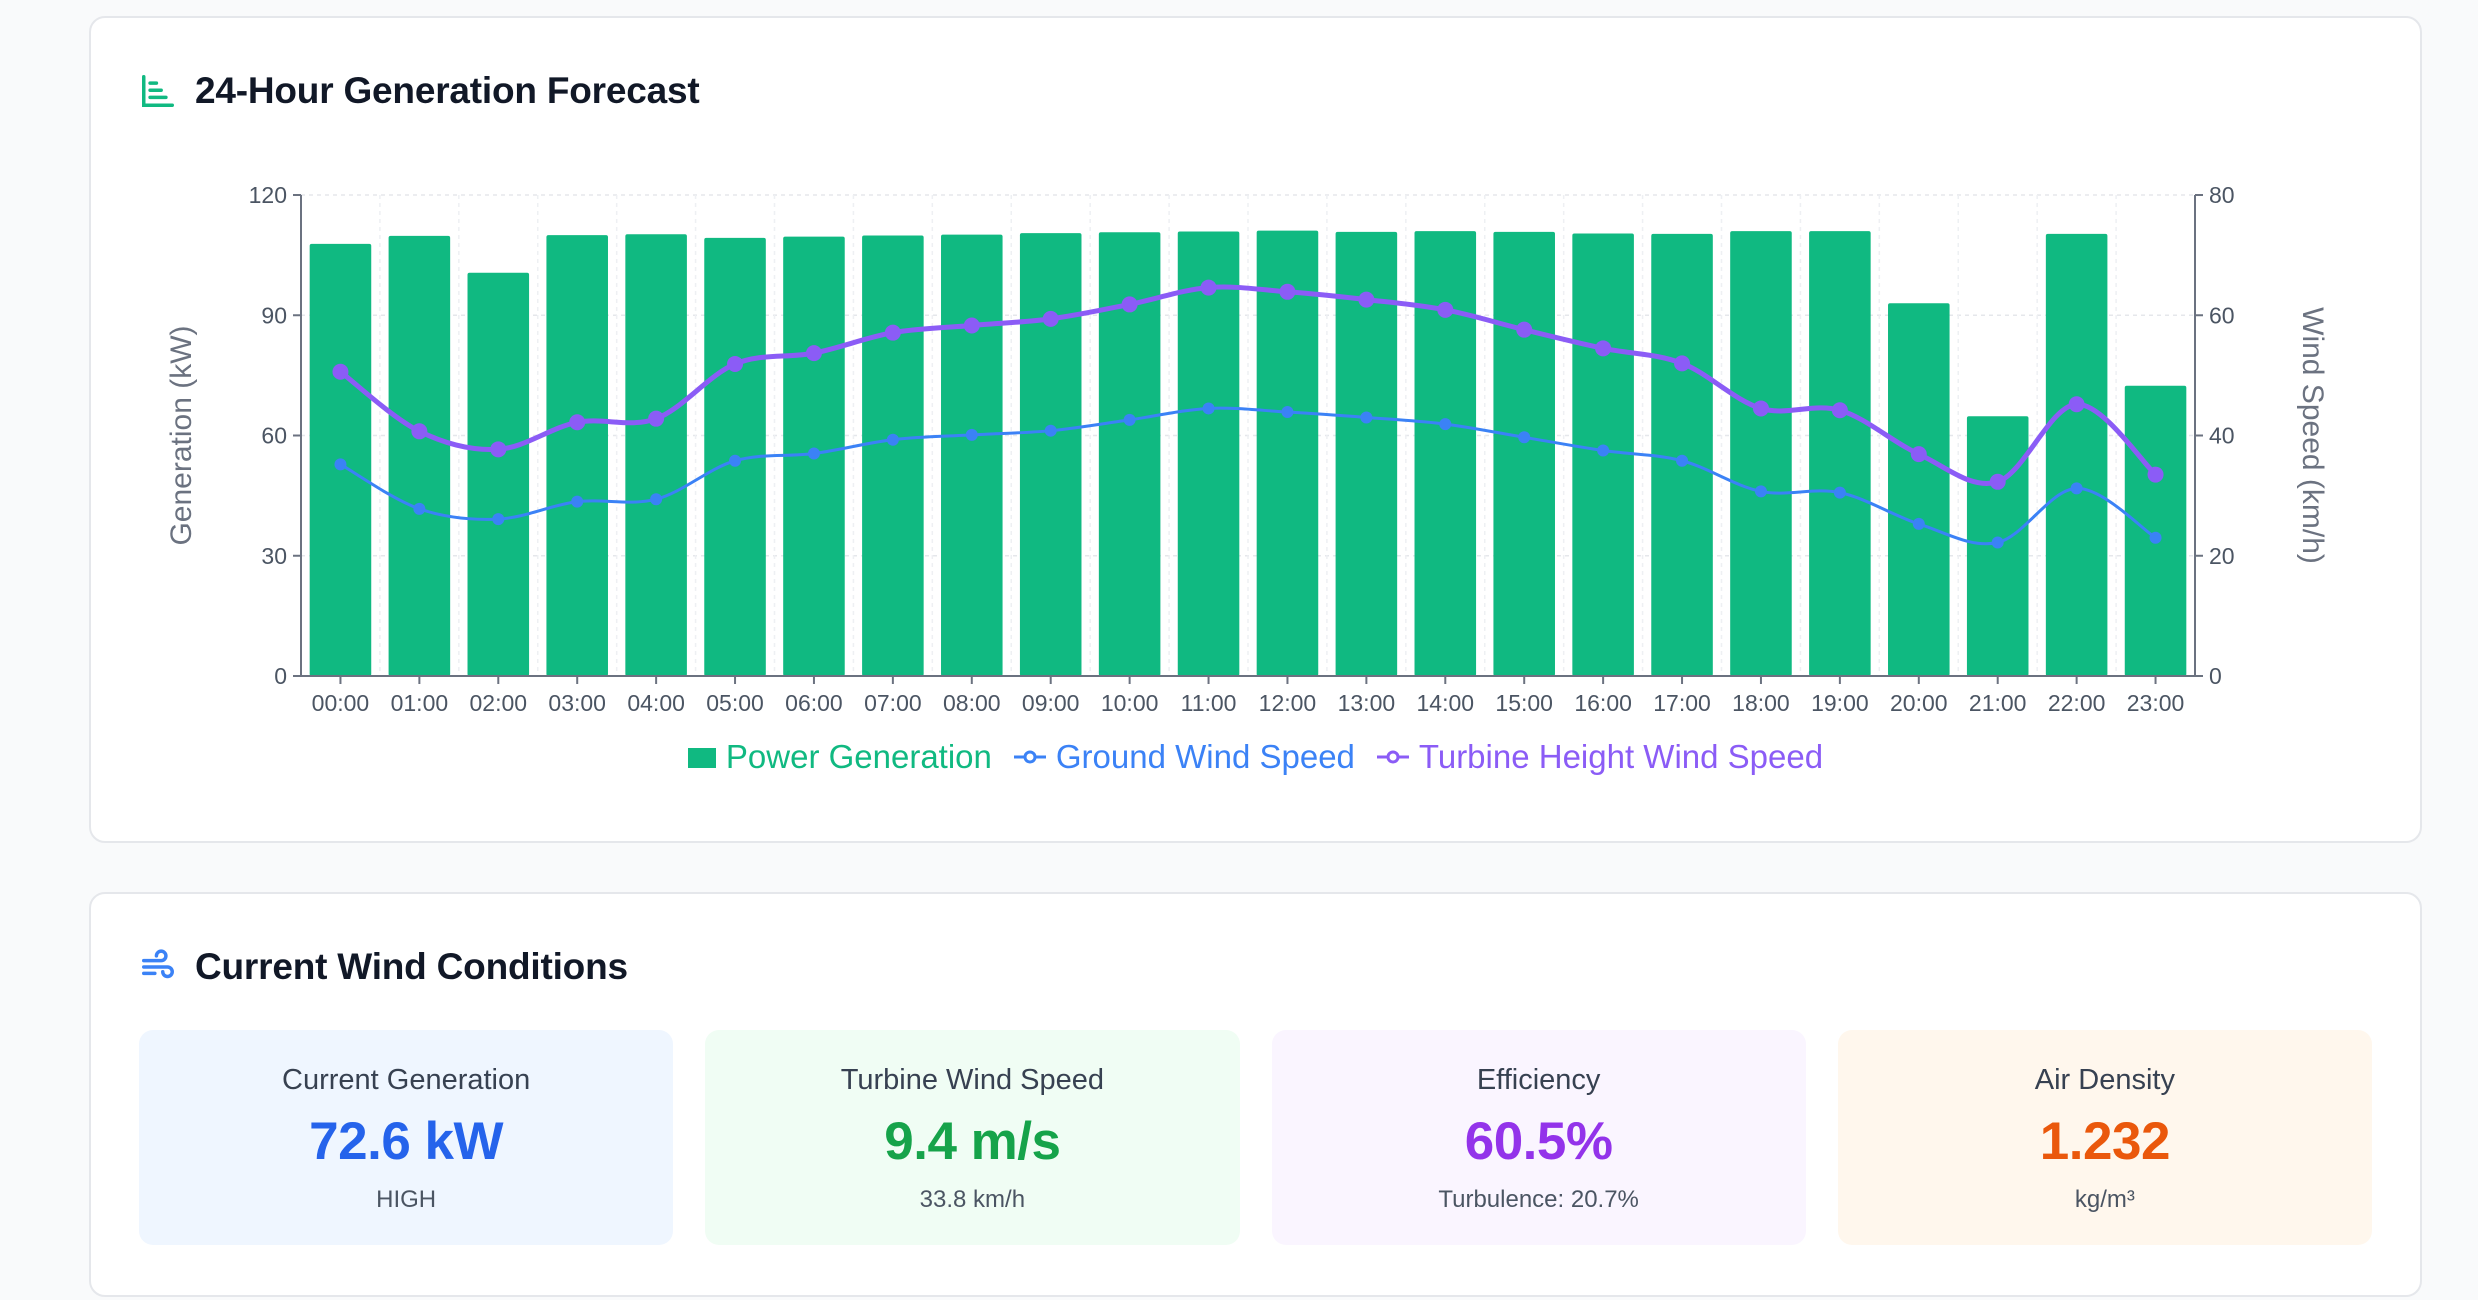 This screenshot has width=2478, height=1300. I want to click on legend-swatch-bar, so click(701, 758).